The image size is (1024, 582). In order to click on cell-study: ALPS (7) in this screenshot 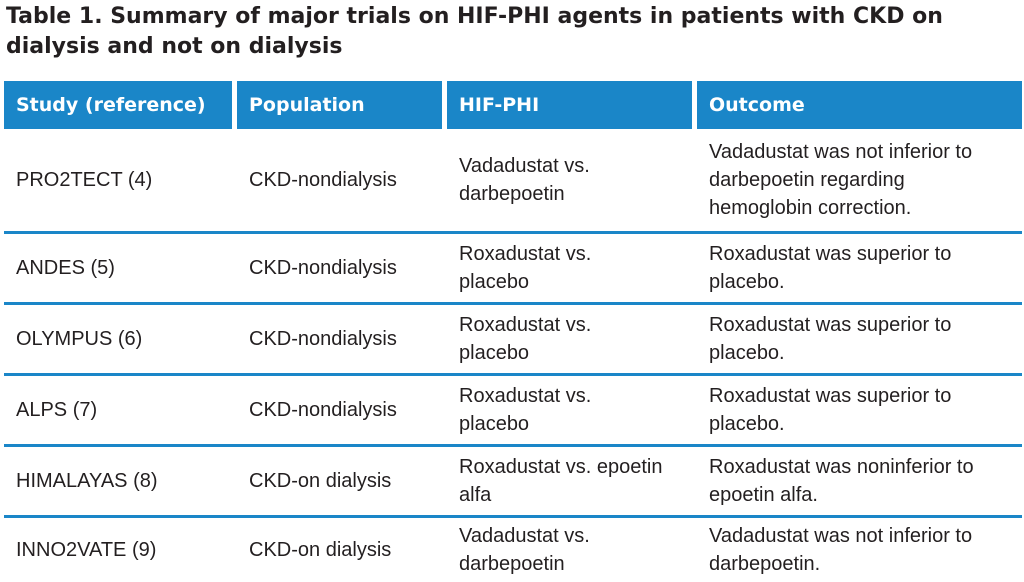, I will do `click(120, 408)`.